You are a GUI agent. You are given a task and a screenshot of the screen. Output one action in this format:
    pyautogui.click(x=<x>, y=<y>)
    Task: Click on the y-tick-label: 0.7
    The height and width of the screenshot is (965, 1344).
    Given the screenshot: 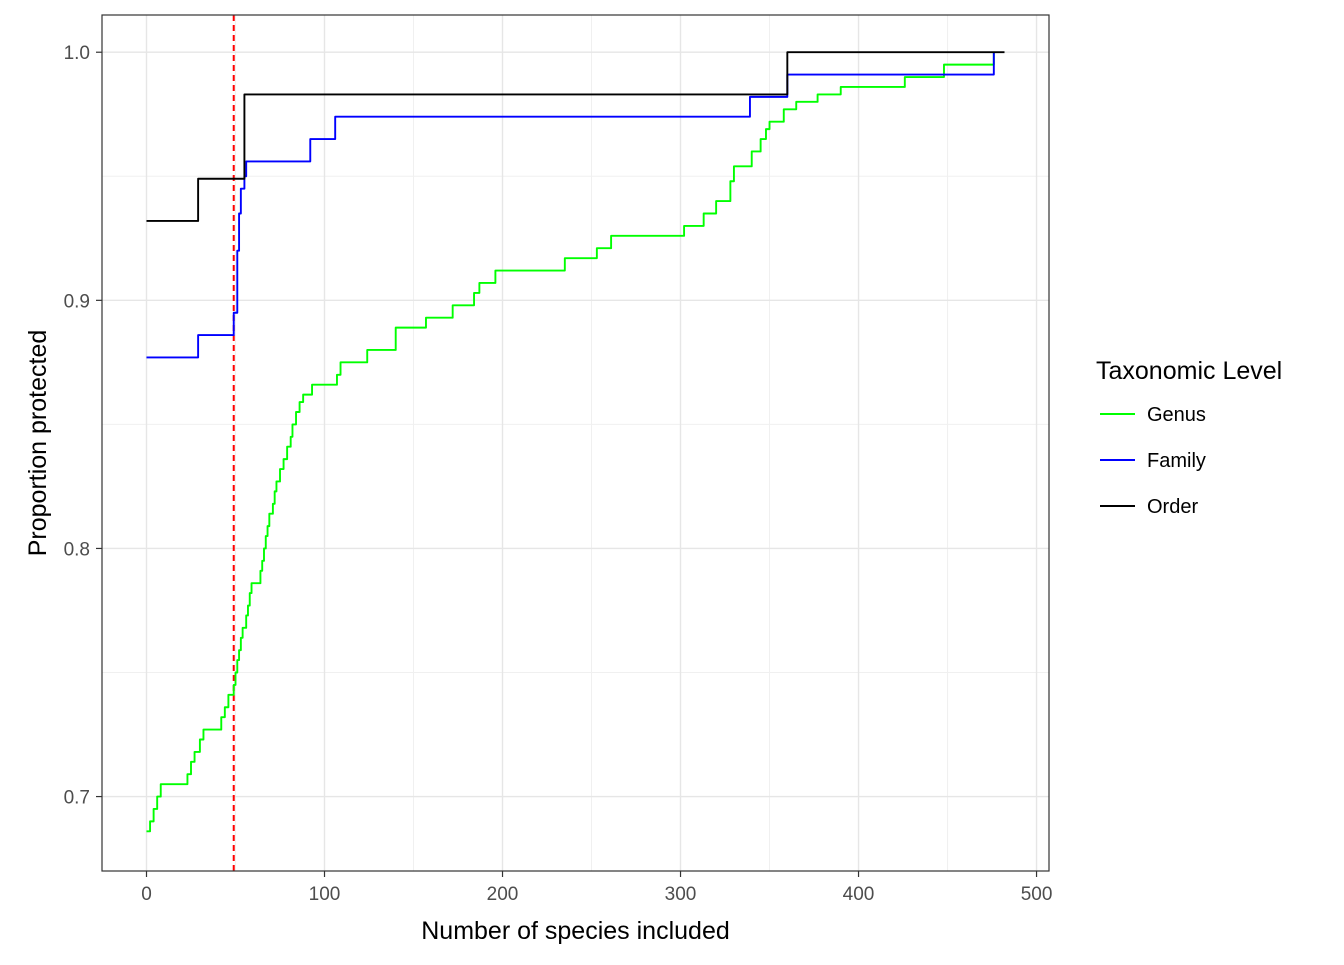 What is the action you would take?
    pyautogui.click(x=77, y=798)
    